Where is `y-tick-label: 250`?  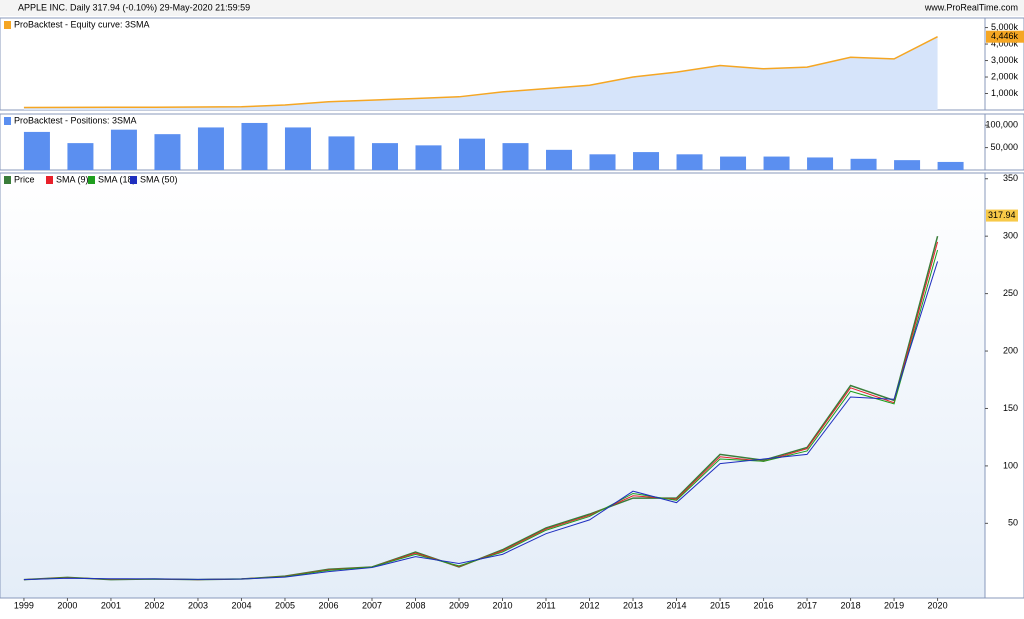
y-tick-label: 250 is located at coordinates (1010, 293).